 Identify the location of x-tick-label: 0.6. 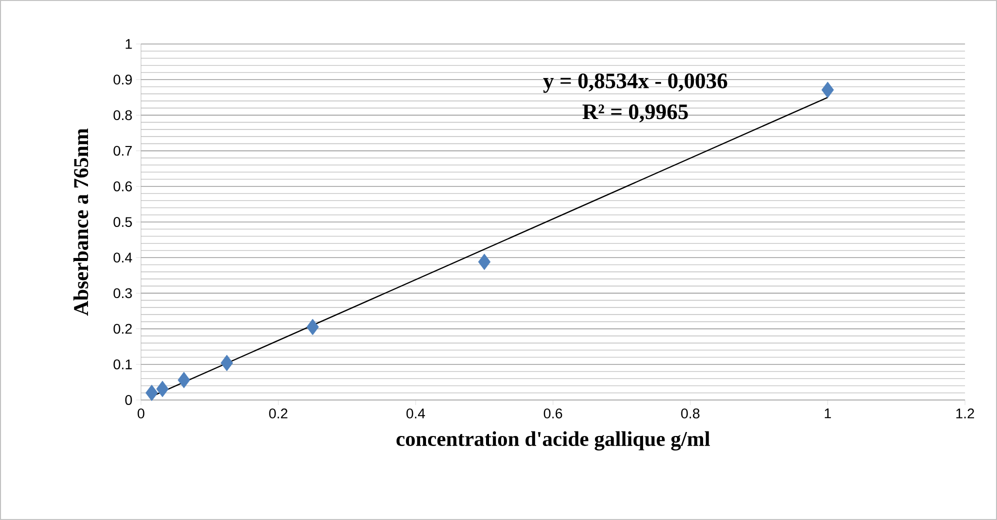
(553, 413).